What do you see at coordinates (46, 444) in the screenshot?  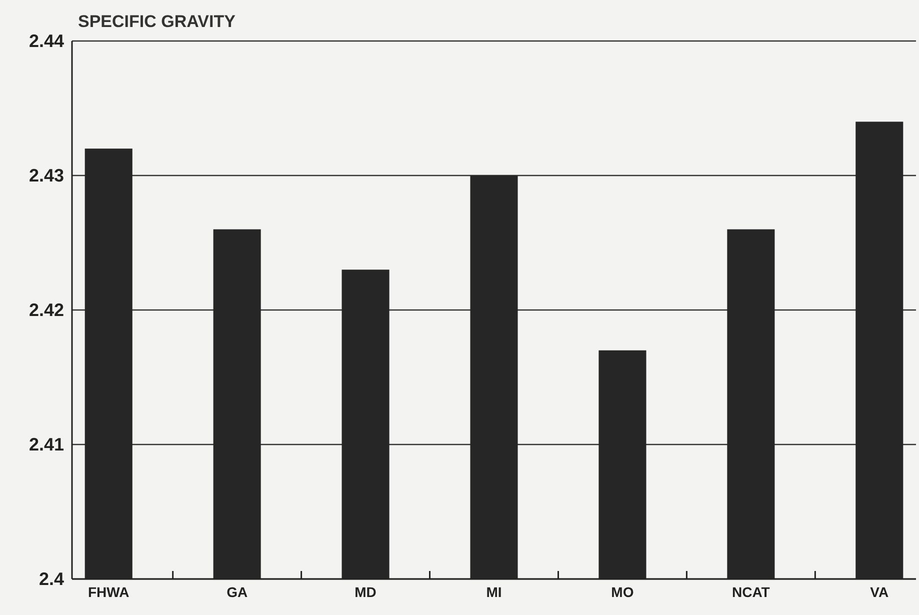 I see `y-tick-label: 2.41` at bounding box center [46, 444].